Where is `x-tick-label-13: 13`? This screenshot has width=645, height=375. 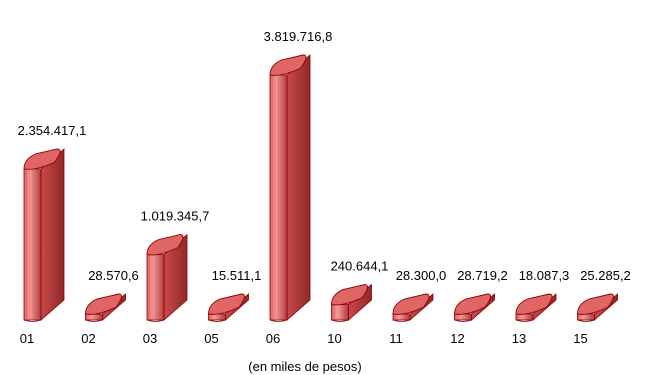 x-tick-label-13: 13 is located at coordinates (519, 338).